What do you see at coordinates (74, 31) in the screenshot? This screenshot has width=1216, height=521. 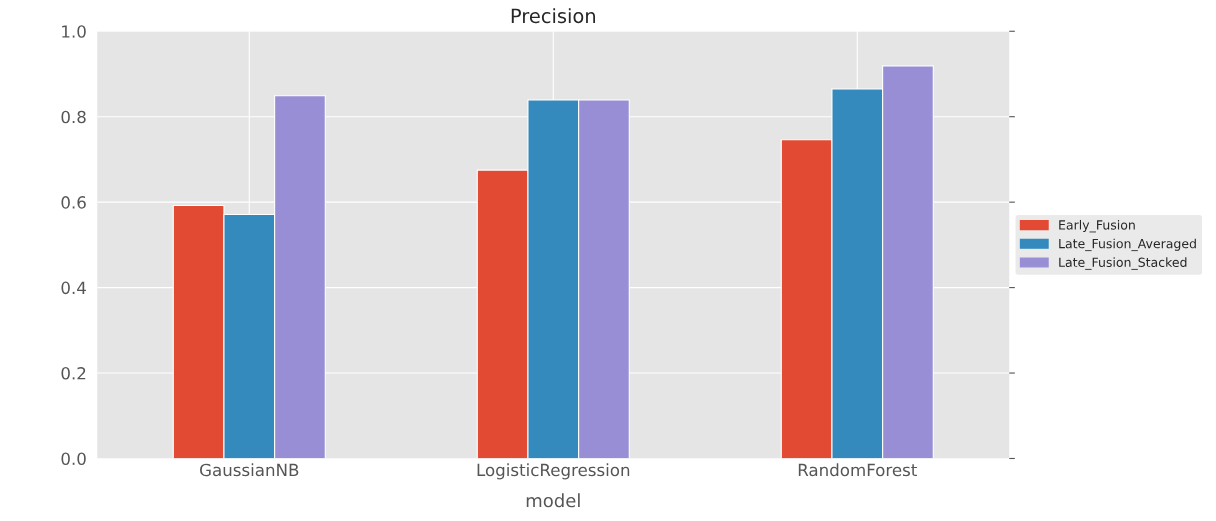 I see `y-tick-label: 1.0` at bounding box center [74, 31].